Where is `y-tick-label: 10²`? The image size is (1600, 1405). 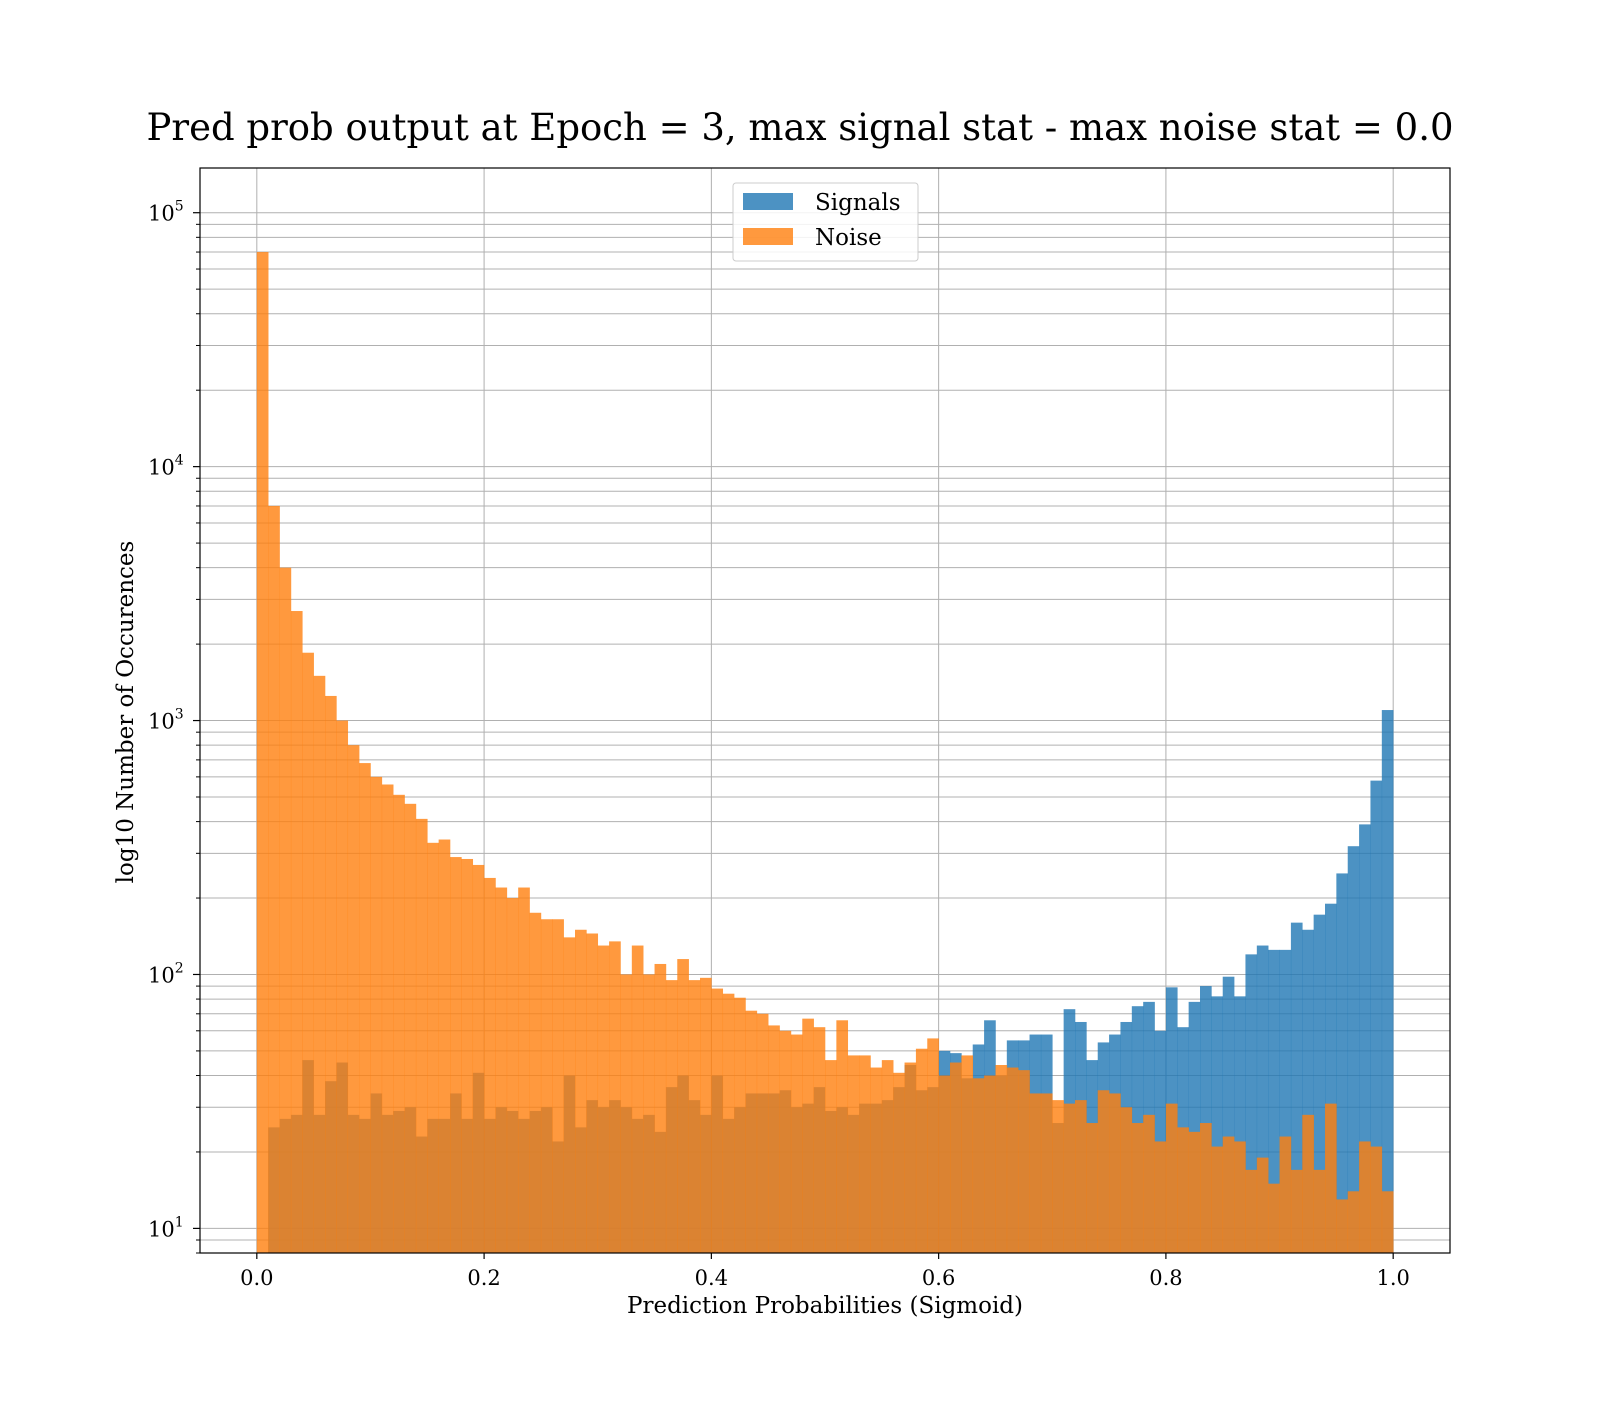
y-tick-label: 10² is located at coordinates (166, 973).